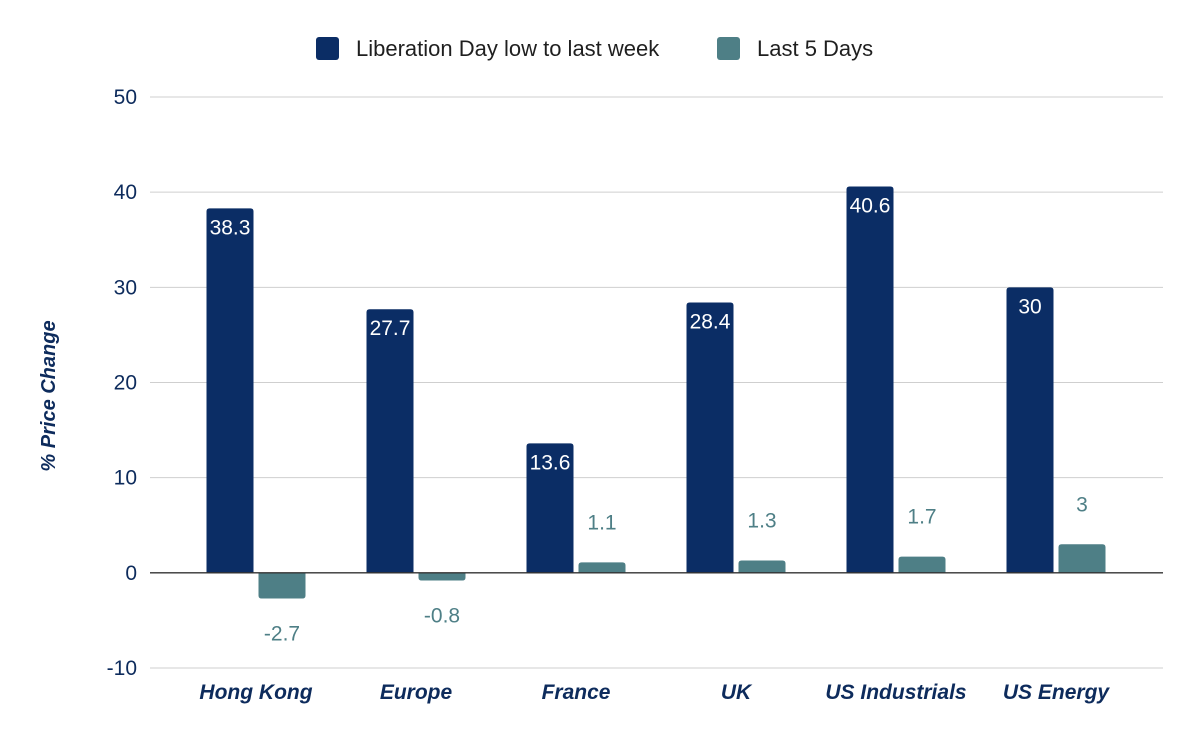 This screenshot has height=742, width=1200. Describe the element at coordinates (895, 692) in the screenshot. I see `x-tick-label: US Industrials` at that location.